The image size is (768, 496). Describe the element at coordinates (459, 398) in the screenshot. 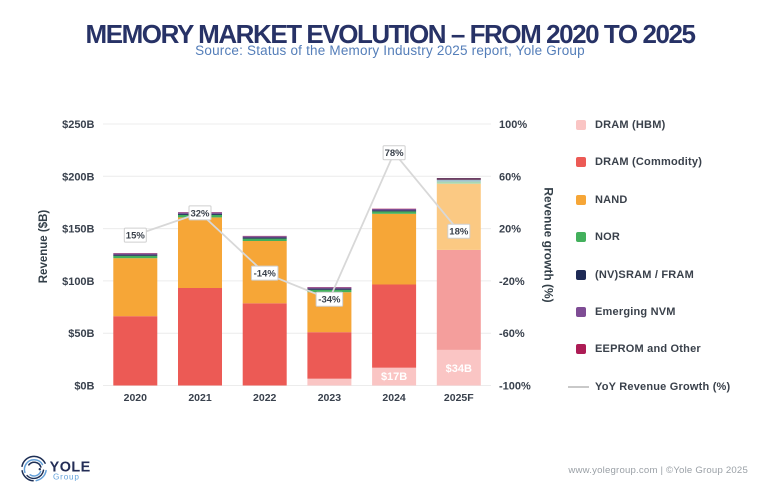

I see `svg-text: 2025F` at that location.